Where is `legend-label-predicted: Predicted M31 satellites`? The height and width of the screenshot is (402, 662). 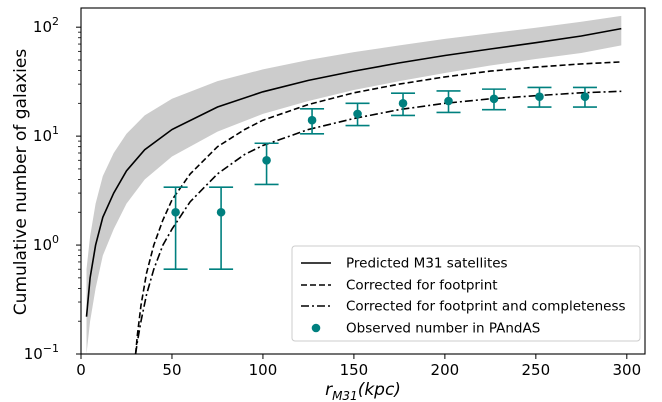
legend-label-predicted: Predicted M31 satellites is located at coordinates (427, 264).